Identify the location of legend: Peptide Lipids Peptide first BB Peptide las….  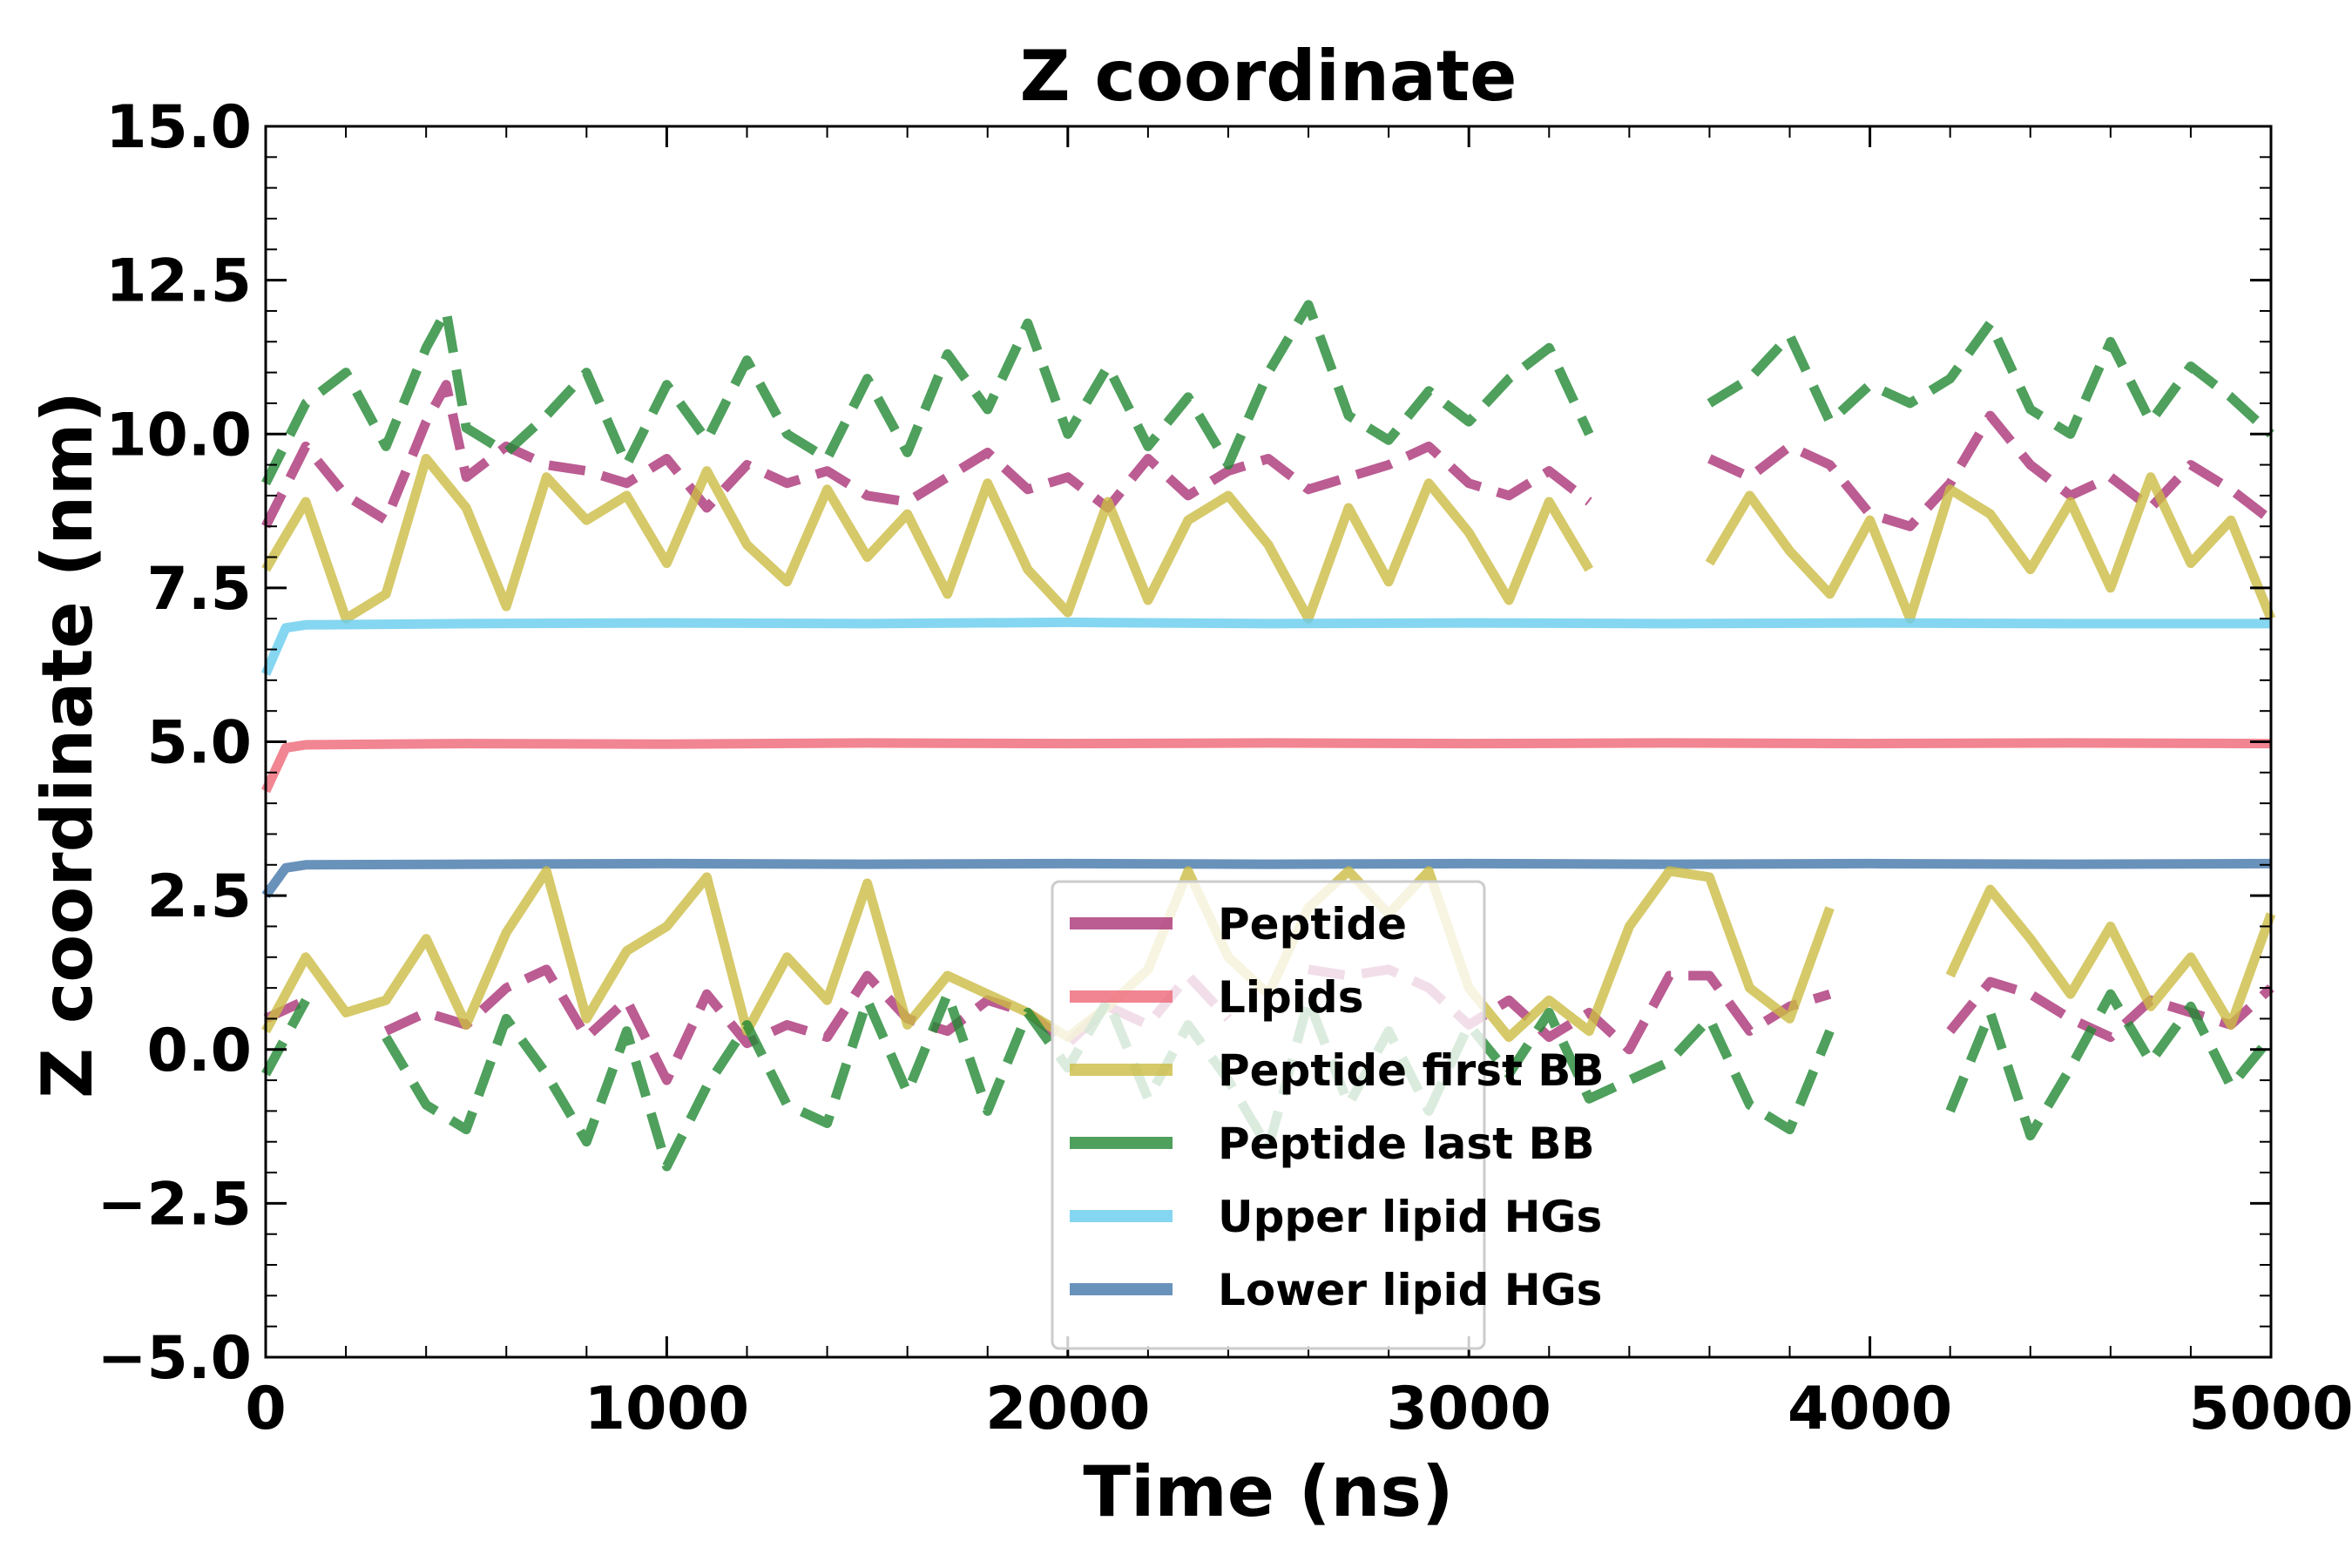
(1328, 1115).